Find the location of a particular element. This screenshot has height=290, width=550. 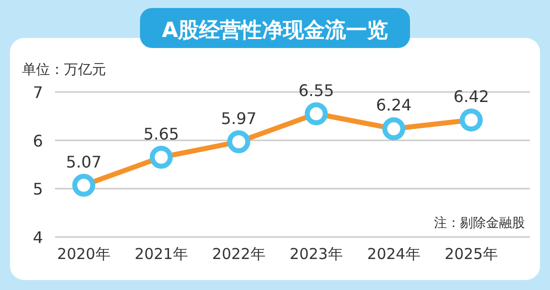

y-tick-label: 6 is located at coordinates (37, 140).